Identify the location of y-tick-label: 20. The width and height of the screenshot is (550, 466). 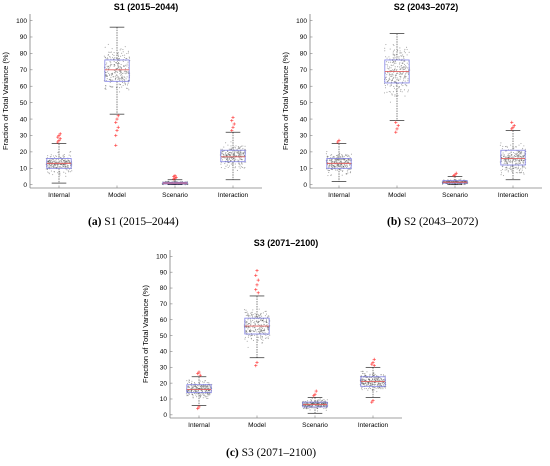
(304, 152).